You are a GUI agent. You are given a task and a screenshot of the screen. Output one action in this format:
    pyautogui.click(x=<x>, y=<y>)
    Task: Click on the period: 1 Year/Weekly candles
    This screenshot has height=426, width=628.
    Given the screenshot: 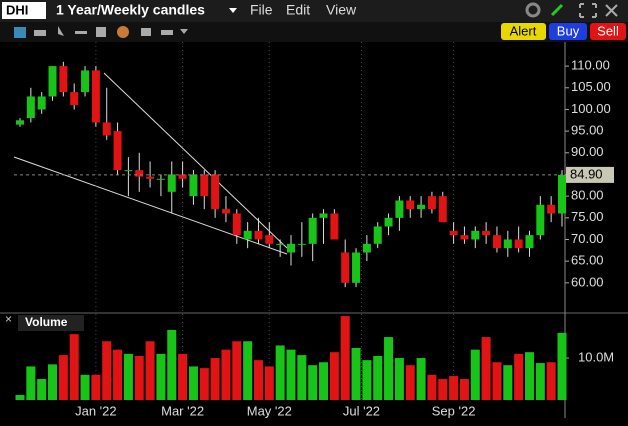 What is the action you would take?
    pyautogui.click(x=130, y=10)
    